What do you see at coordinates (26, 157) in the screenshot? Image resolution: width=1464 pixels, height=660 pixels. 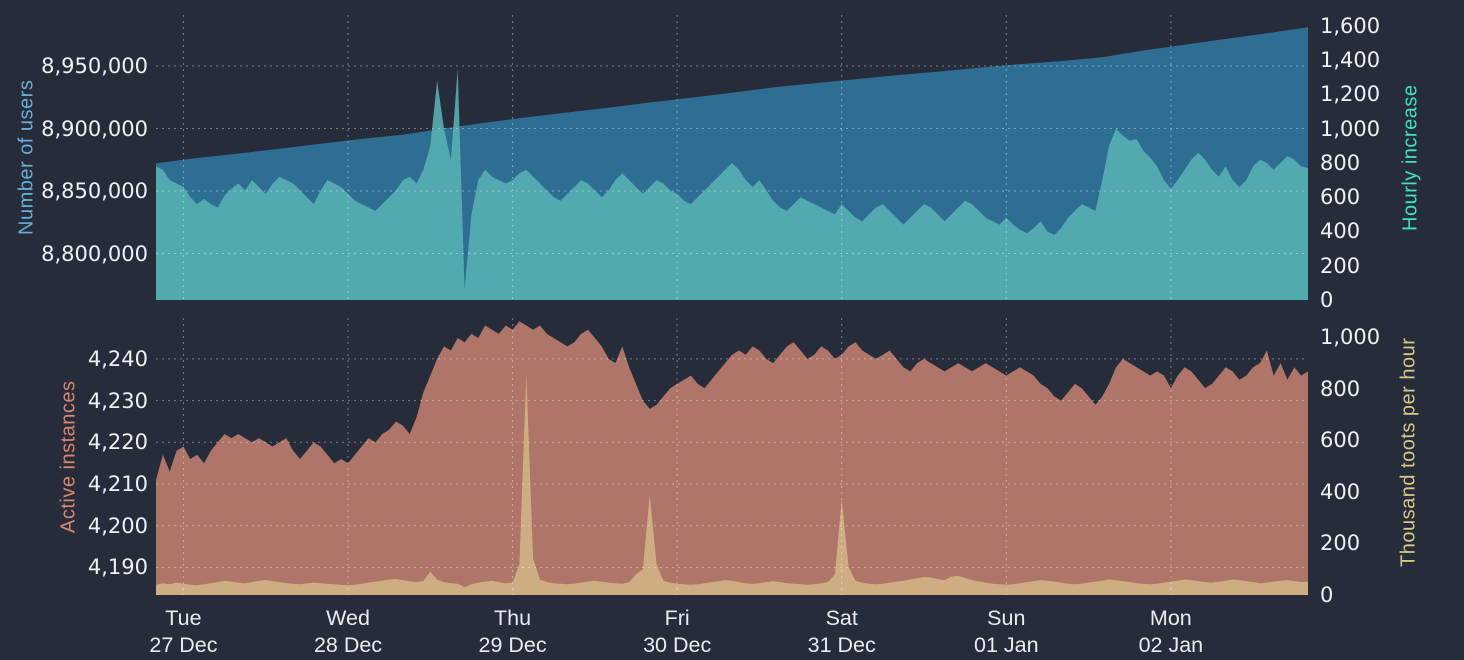 I see `users-axis-title: Number of users` at bounding box center [26, 157].